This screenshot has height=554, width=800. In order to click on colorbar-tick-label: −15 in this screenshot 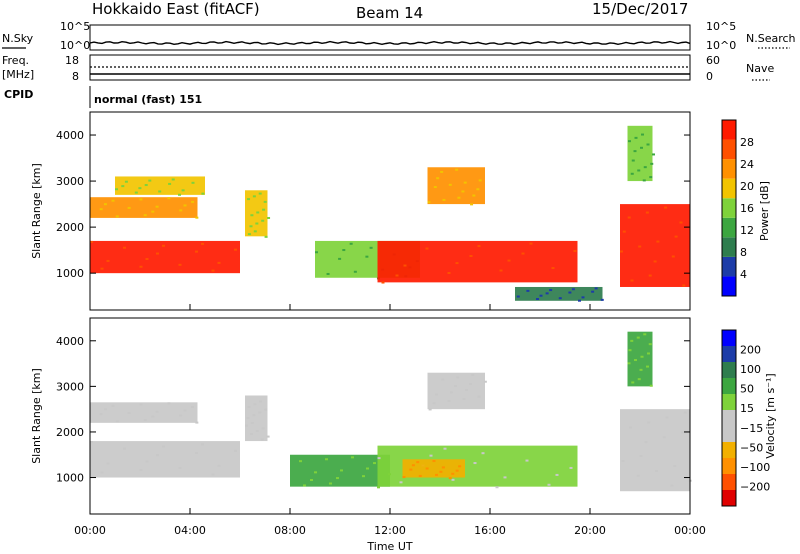, I will do `click(751, 428)`.